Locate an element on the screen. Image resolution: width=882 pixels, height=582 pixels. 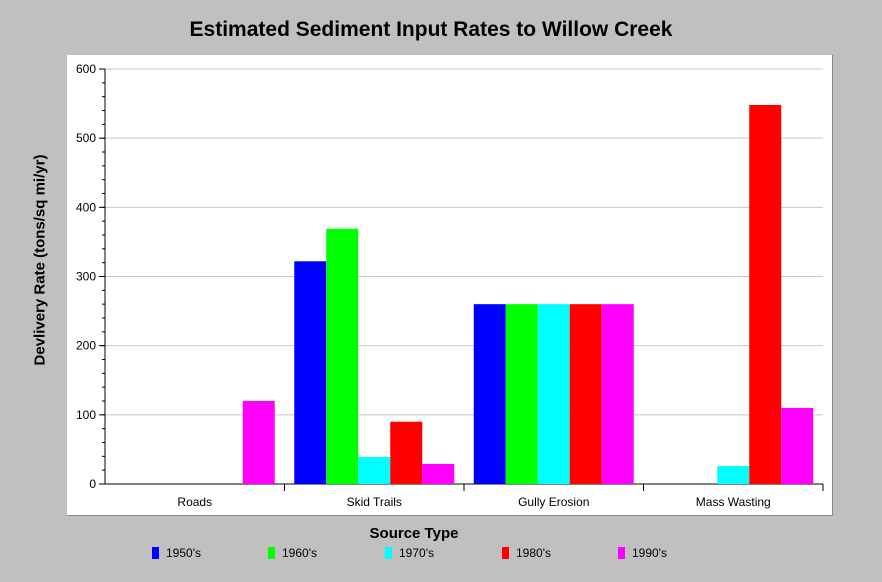
legend-item: 1960's is located at coordinates (292, 553).